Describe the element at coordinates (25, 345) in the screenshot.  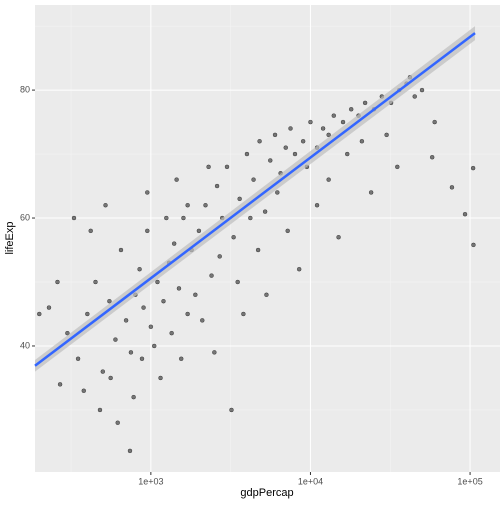
I see `y-tick-label: 40` at that location.